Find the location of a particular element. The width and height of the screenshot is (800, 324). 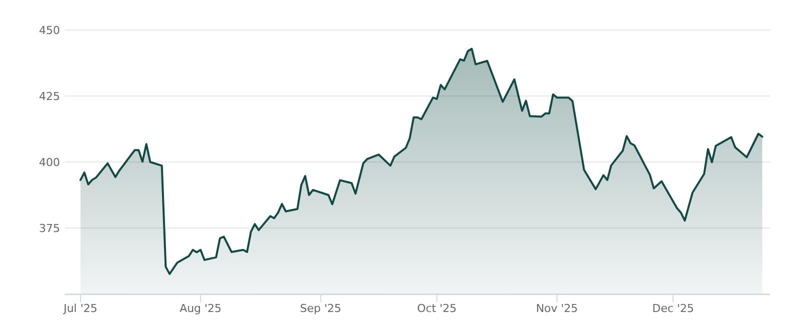

y-tick-label: 375 is located at coordinates (49, 228).